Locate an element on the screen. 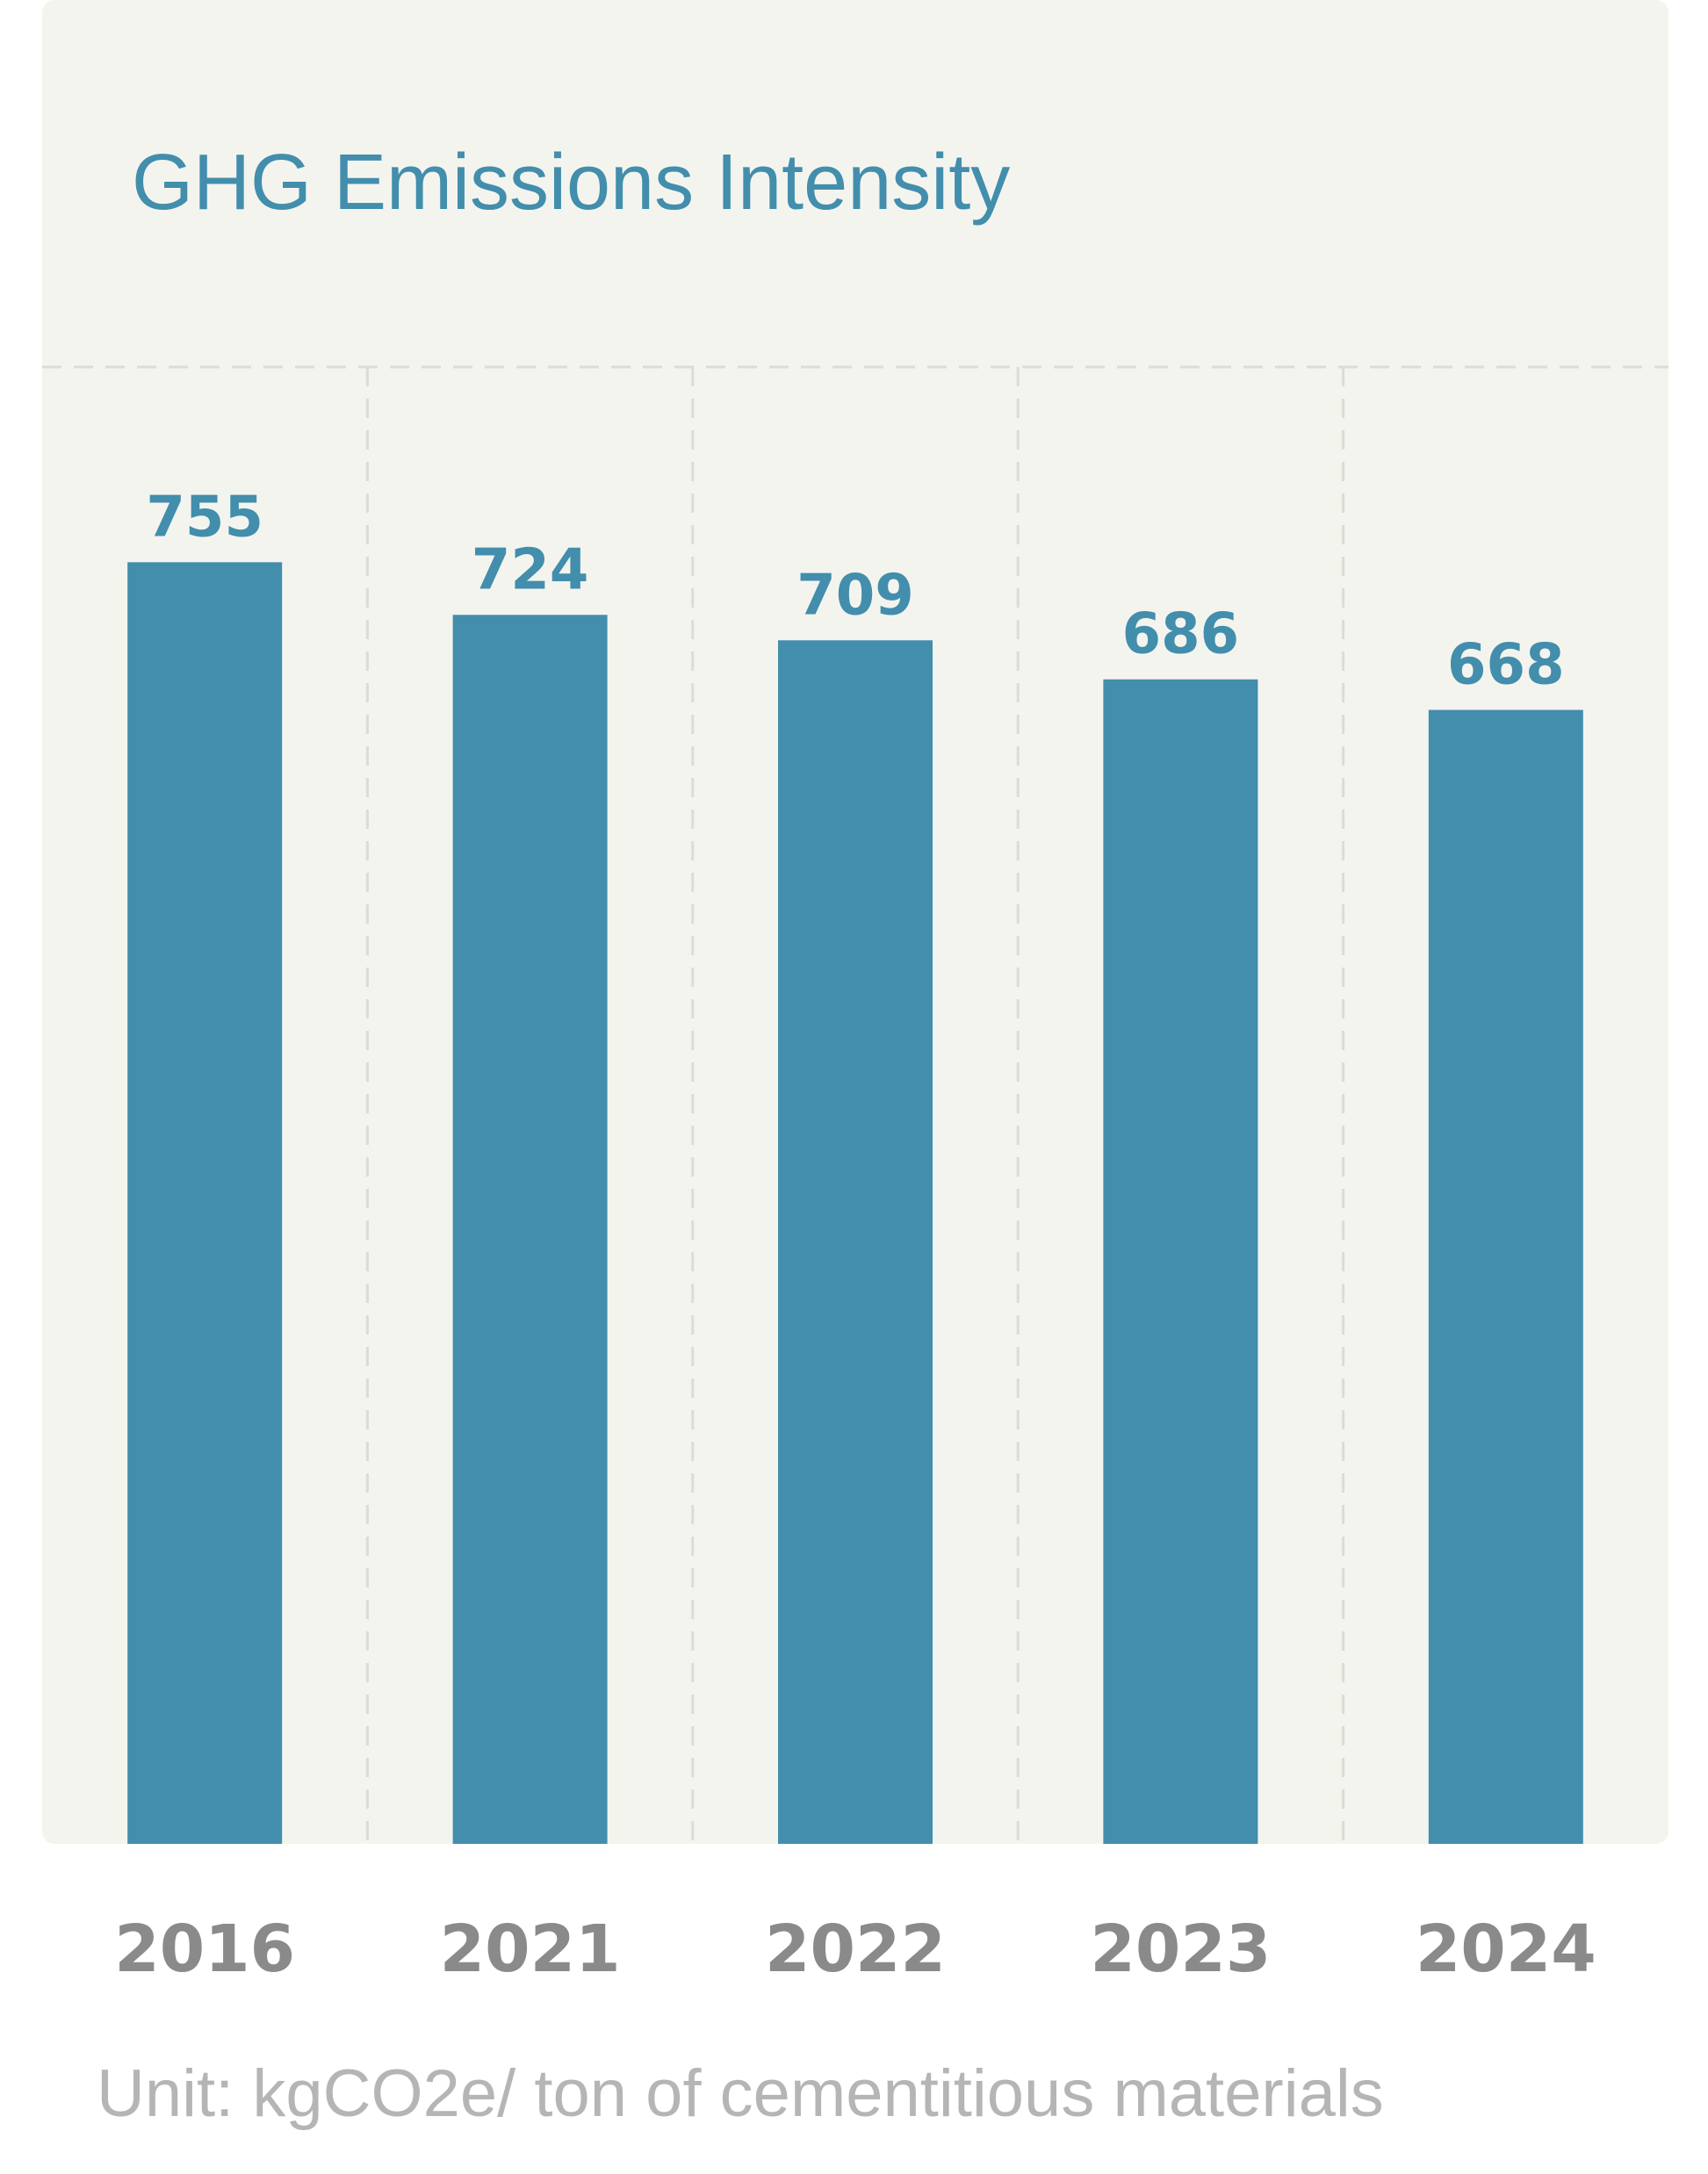  x-tick-label-2022: 2022 is located at coordinates (855, 1949).